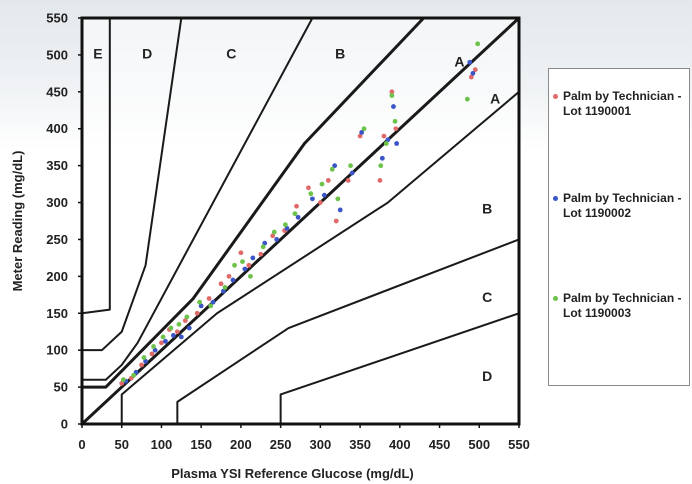 This screenshot has width=692, height=484. I want to click on y-tick-label: 0, so click(64, 424).